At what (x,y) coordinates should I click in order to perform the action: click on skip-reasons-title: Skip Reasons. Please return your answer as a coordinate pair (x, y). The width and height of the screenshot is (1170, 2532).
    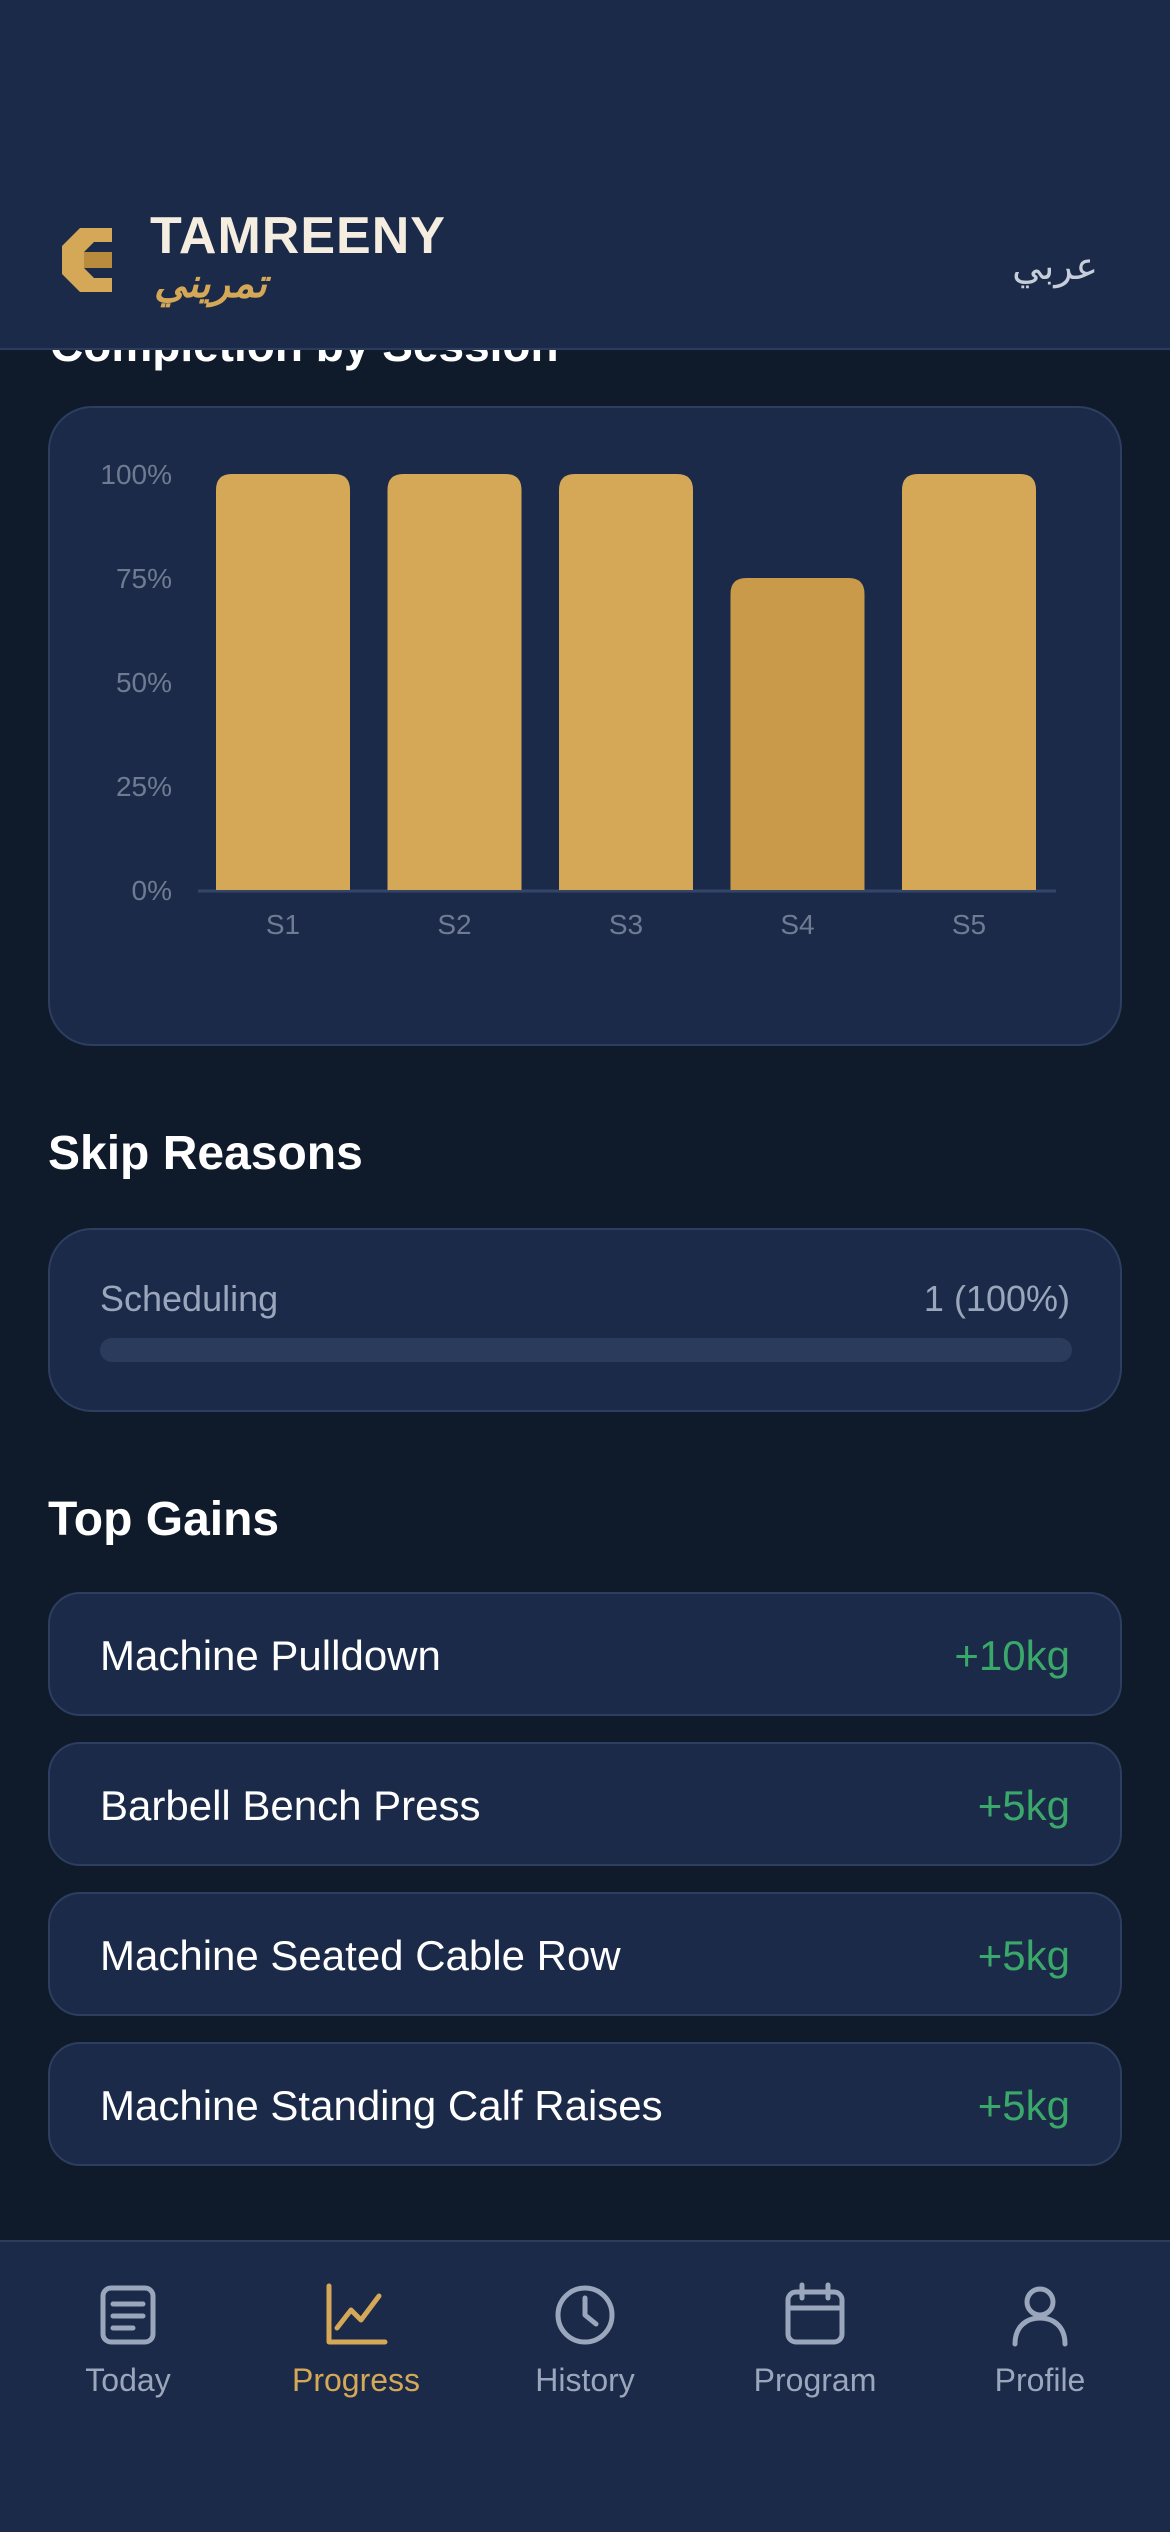
    Looking at the image, I should click on (205, 1153).